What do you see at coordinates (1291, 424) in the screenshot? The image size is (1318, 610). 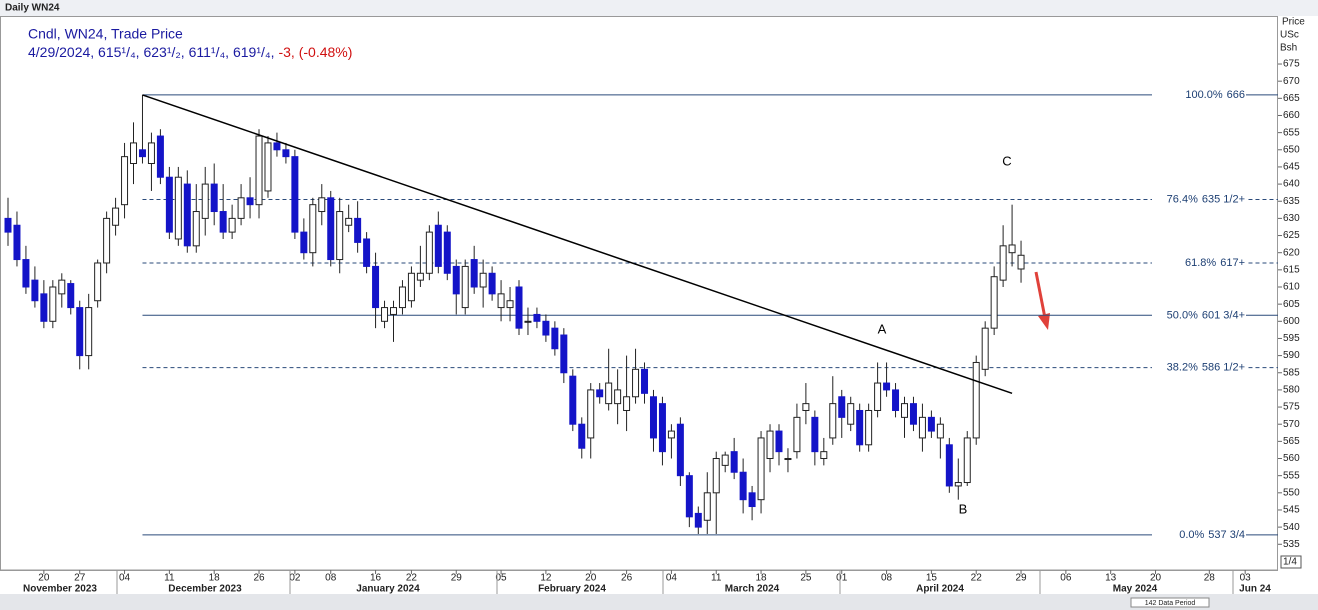 I see `y-tick-label: 570` at bounding box center [1291, 424].